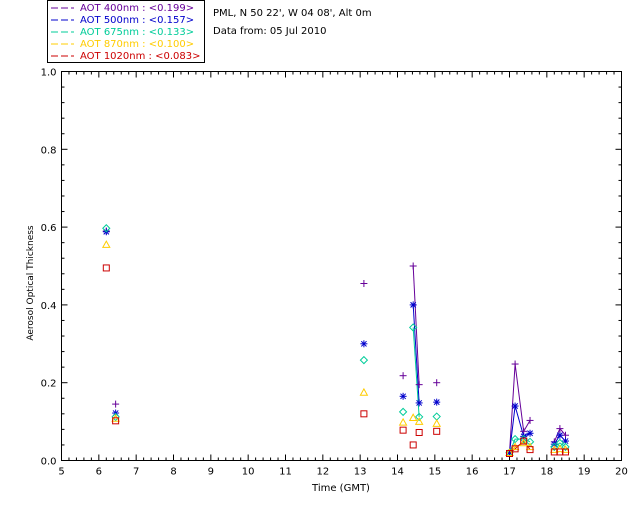 This screenshot has width=640, height=512. I want to click on x-tick-label: 9, so click(211, 472).